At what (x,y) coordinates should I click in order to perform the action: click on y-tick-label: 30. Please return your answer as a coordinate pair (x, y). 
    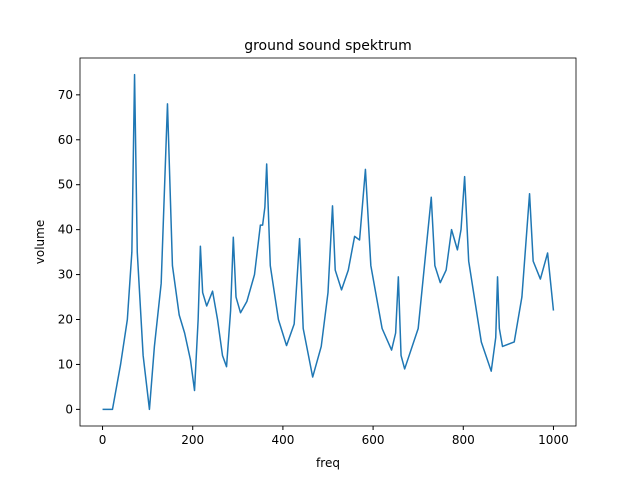
    Looking at the image, I should click on (65, 275).